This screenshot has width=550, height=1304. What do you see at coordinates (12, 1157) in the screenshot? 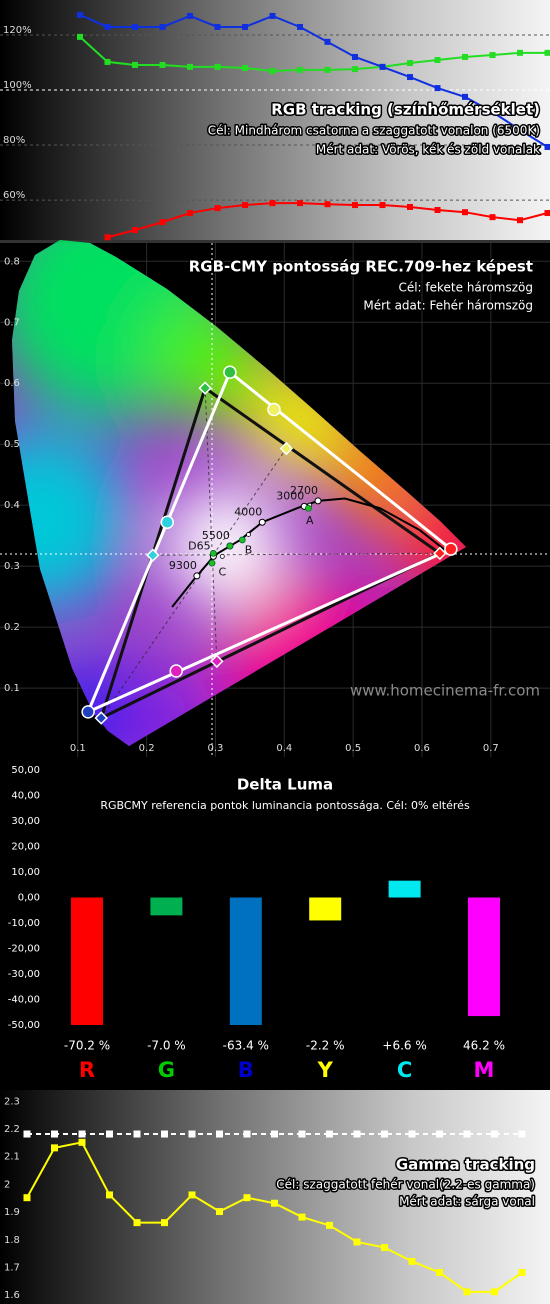
I see `y-tick-label: 2.1` at bounding box center [12, 1157].